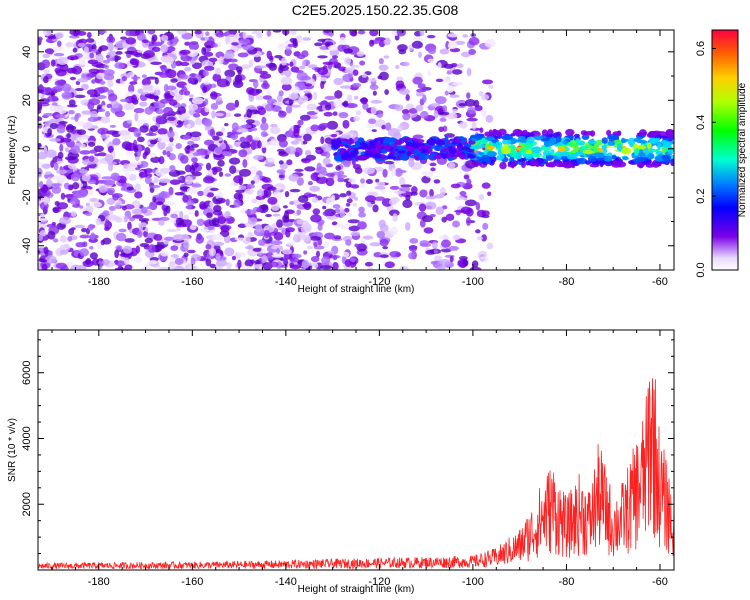  What do you see at coordinates (27, 149) in the screenshot?
I see `spectrogram-y-tick-label: 0` at bounding box center [27, 149].